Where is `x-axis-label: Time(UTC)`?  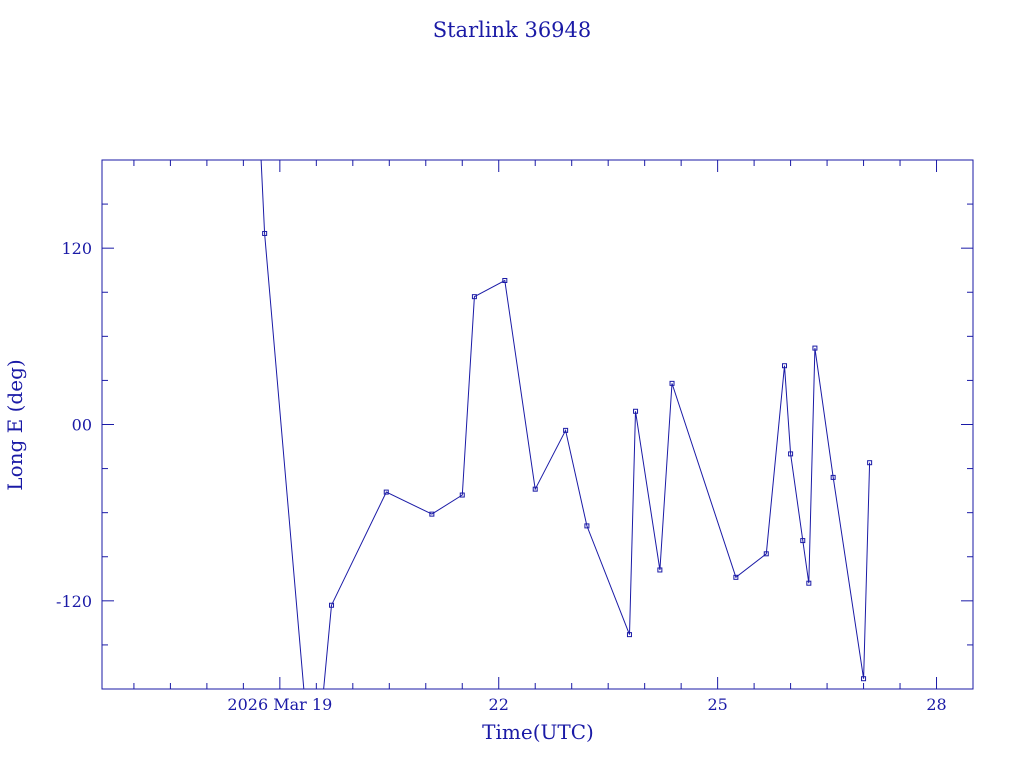 x-axis-label: Time(UTC) is located at coordinates (538, 732).